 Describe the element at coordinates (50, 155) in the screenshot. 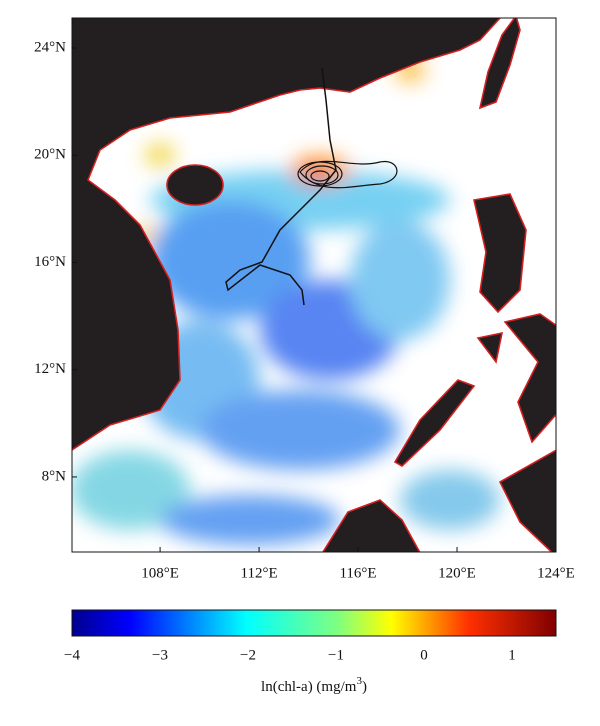

I see `y-tick-label: 20°N` at that location.